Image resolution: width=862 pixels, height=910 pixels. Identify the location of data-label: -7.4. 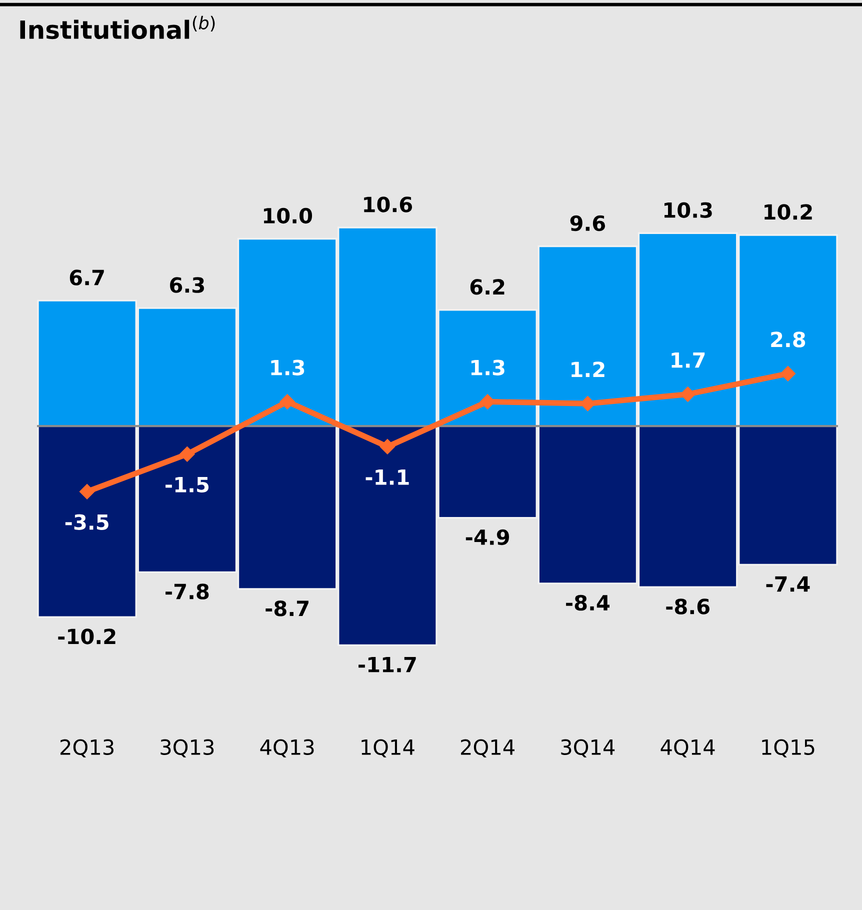
(788, 584).